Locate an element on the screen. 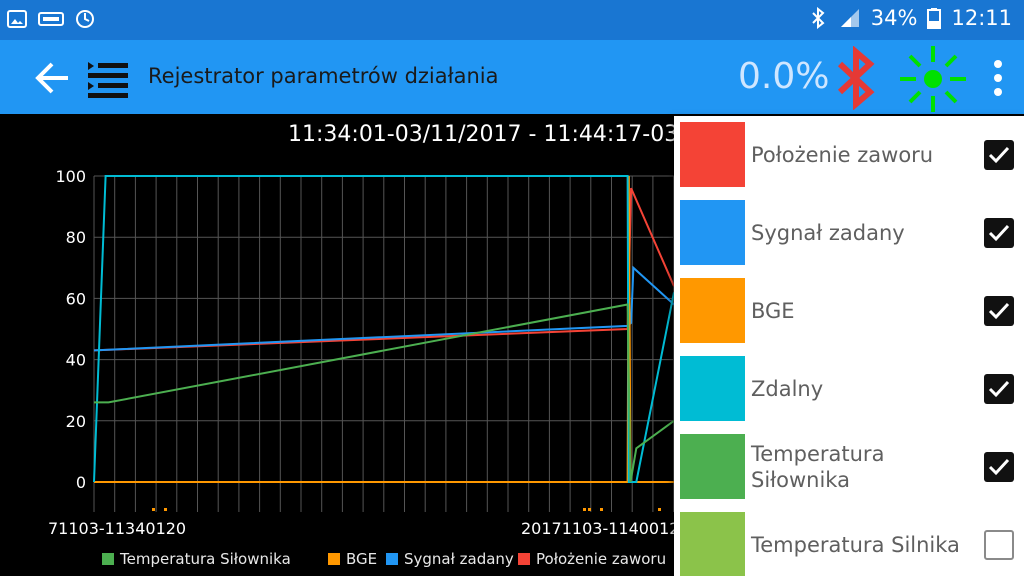 The width and height of the screenshot is (1024, 576). legend-label: BGE is located at coordinates (362, 559).